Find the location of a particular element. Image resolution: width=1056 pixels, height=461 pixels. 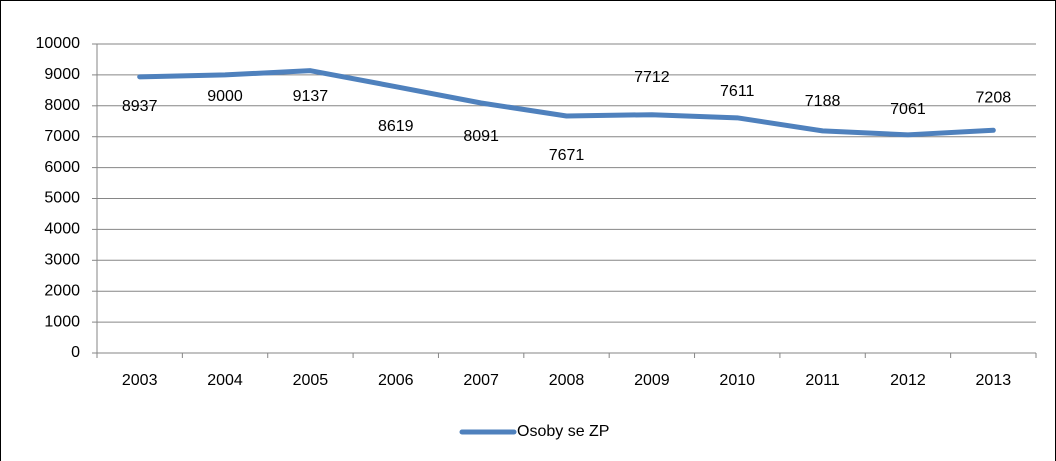

y-tick-label: 4000 is located at coordinates (62, 229).